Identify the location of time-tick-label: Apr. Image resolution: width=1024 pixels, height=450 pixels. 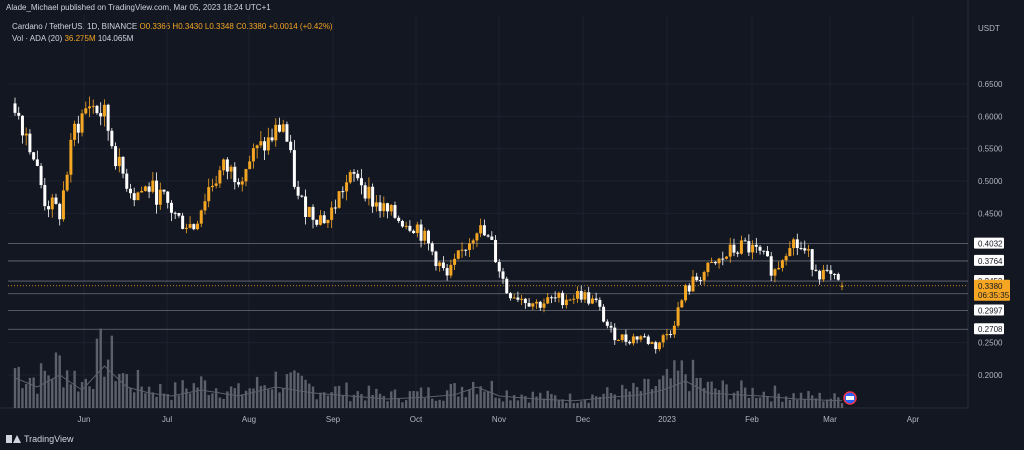
(913, 419).